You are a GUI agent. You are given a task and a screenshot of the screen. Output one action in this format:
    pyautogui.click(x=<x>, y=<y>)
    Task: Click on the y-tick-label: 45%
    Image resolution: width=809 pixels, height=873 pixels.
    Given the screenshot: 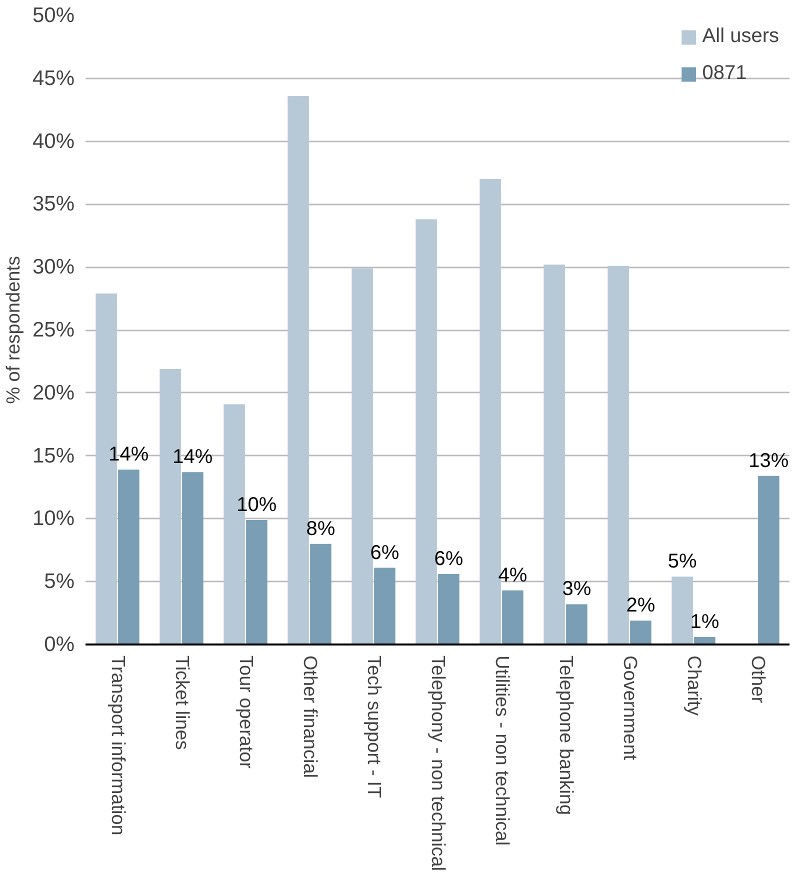 What is the action you would take?
    pyautogui.click(x=53, y=78)
    